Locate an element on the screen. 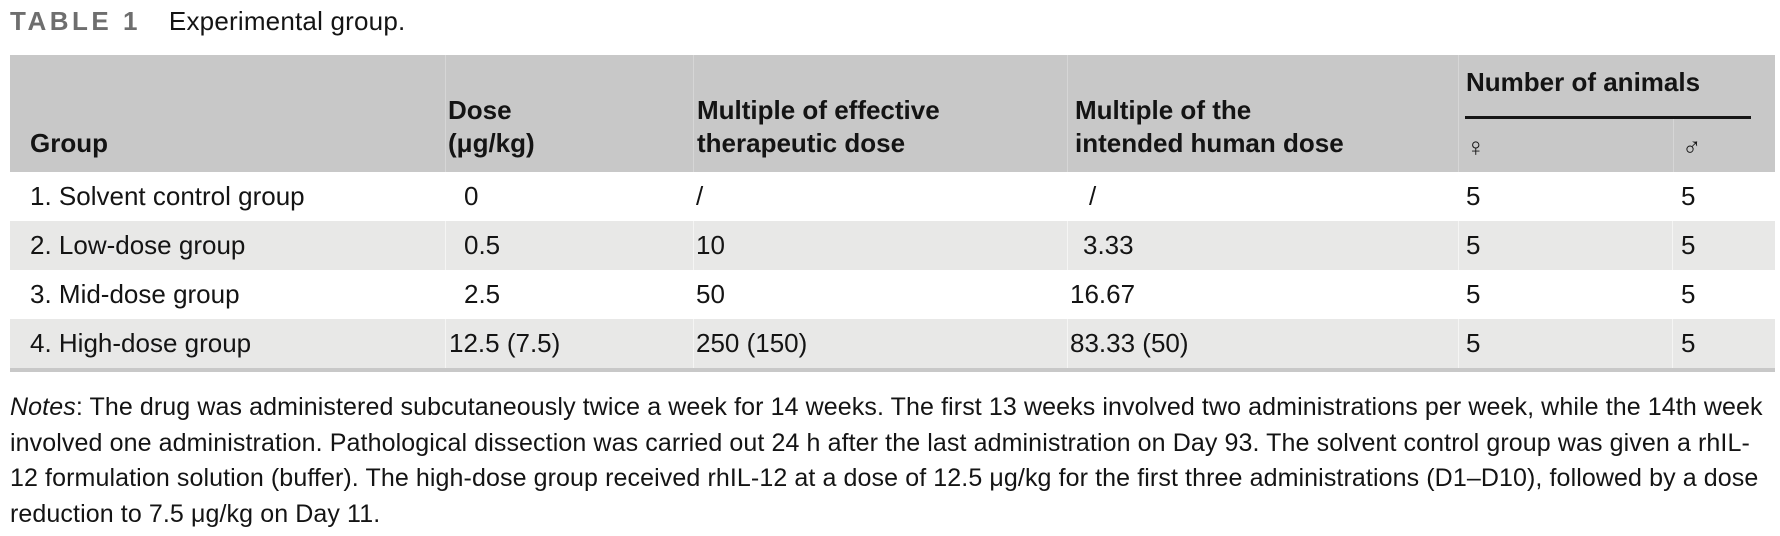 The width and height of the screenshot is (1780, 536). cell-dose: 12.5 (7.5) is located at coordinates (569, 343).